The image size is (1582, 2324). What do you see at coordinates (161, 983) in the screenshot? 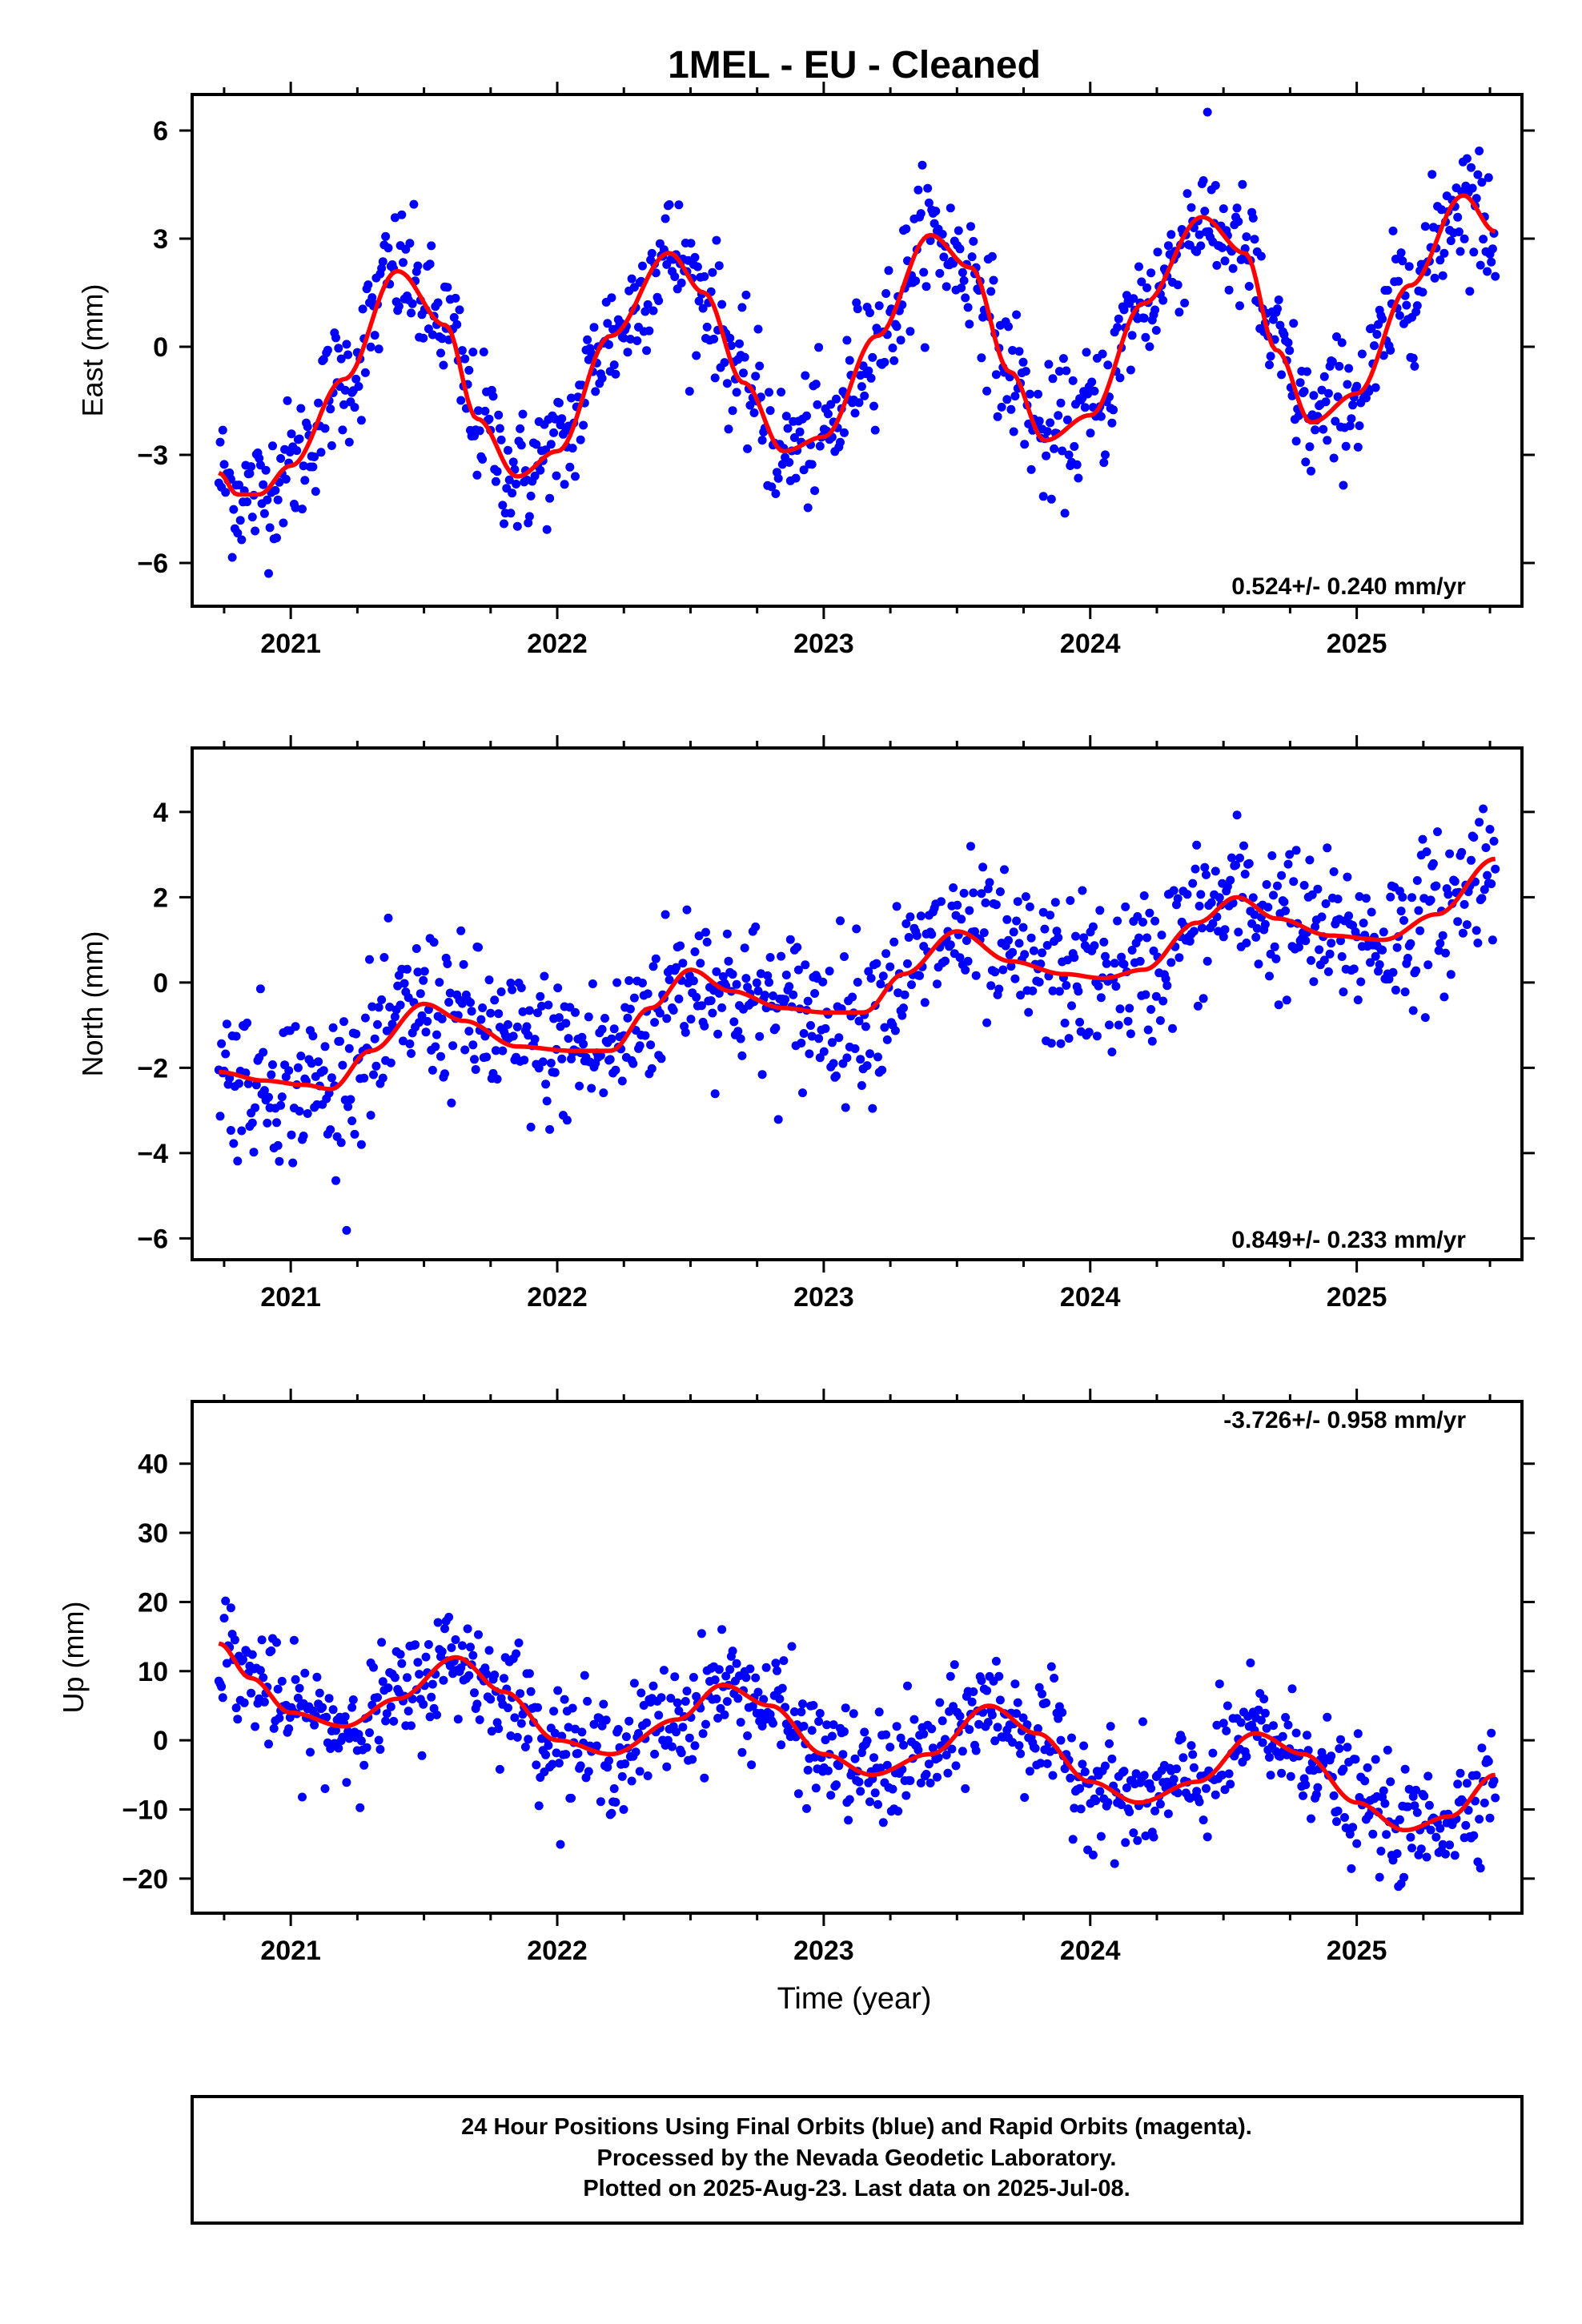
I see `y-tick-label: 0` at bounding box center [161, 983].